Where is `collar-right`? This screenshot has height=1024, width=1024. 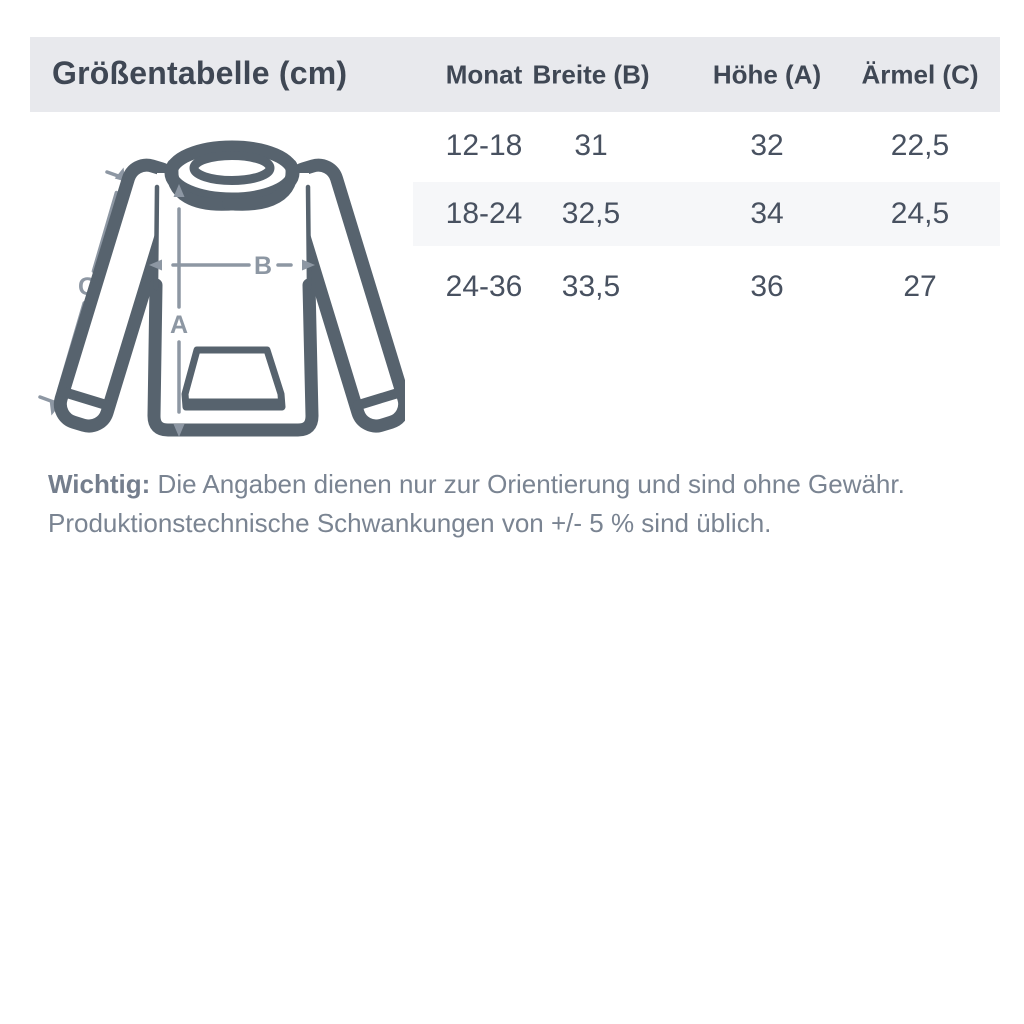
collar-right is located at coordinates (260, 185).